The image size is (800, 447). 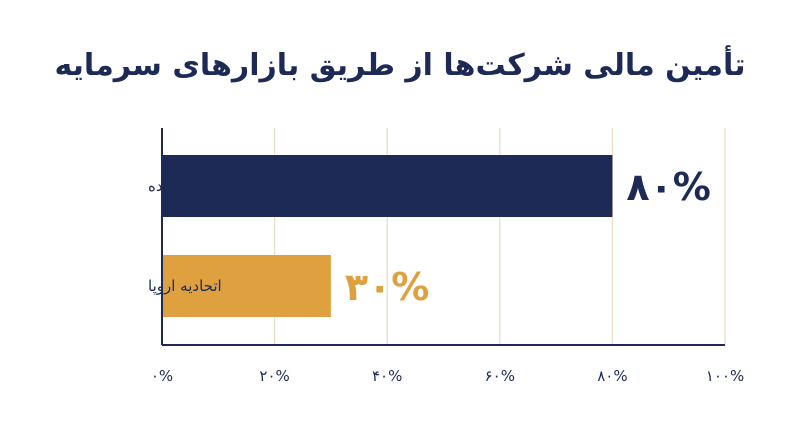 I want to click on category-label-0: ایالات متحده, so click(x=187, y=186).